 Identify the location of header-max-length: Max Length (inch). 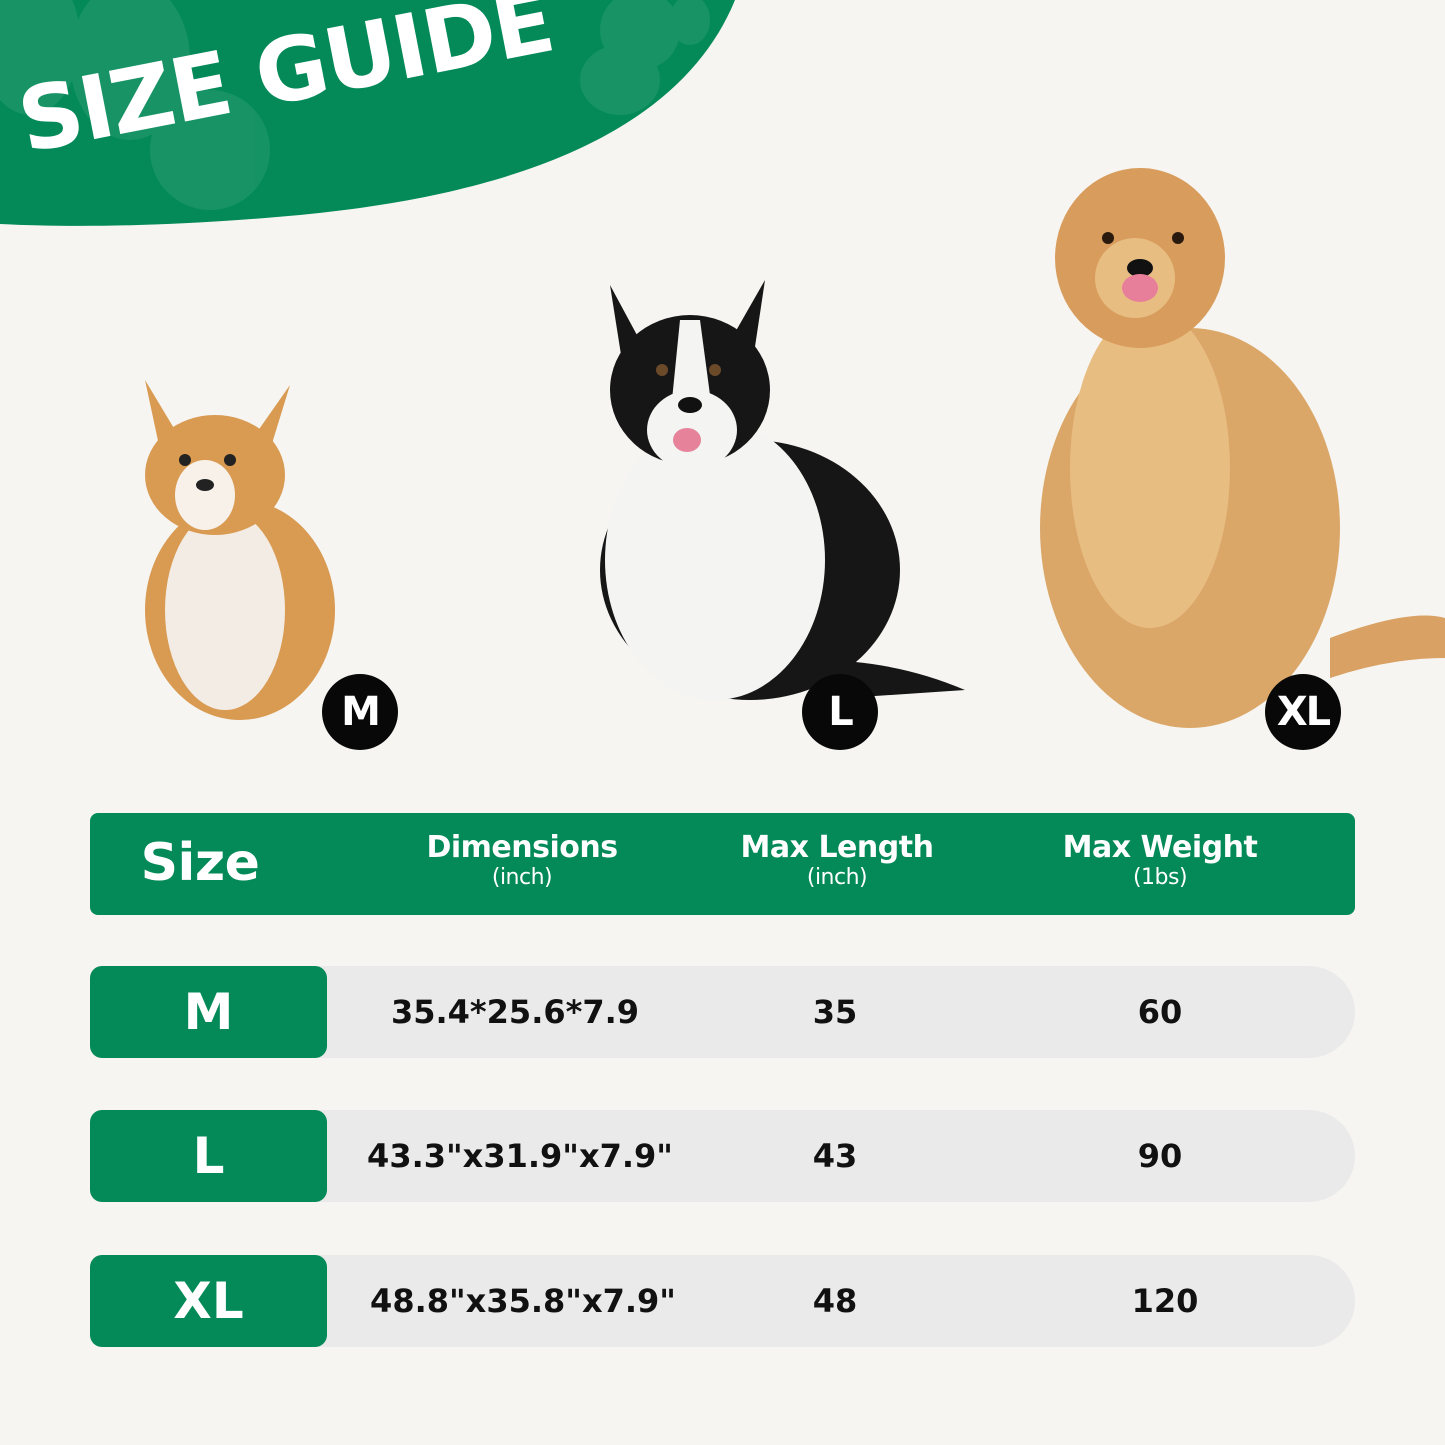
(837, 861).